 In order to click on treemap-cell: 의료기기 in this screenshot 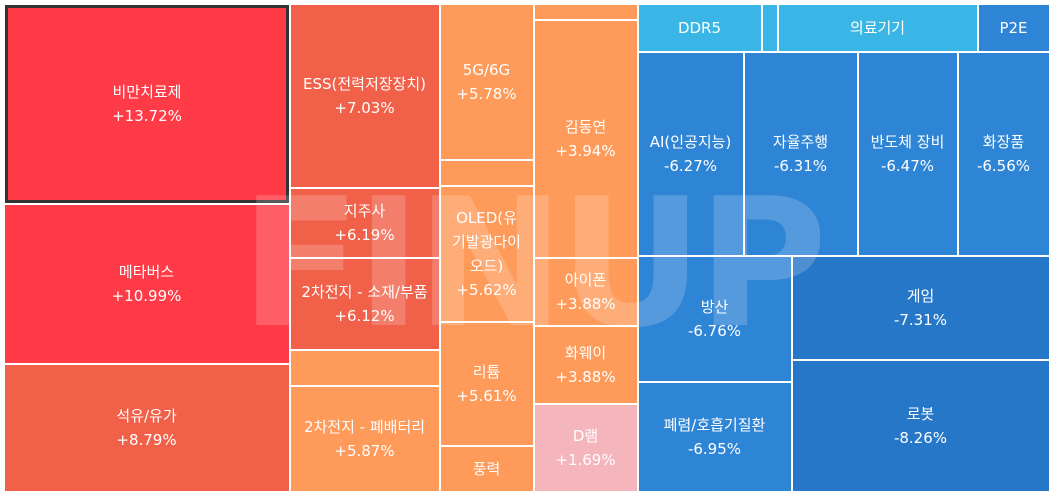, I will do `click(878, 28)`.